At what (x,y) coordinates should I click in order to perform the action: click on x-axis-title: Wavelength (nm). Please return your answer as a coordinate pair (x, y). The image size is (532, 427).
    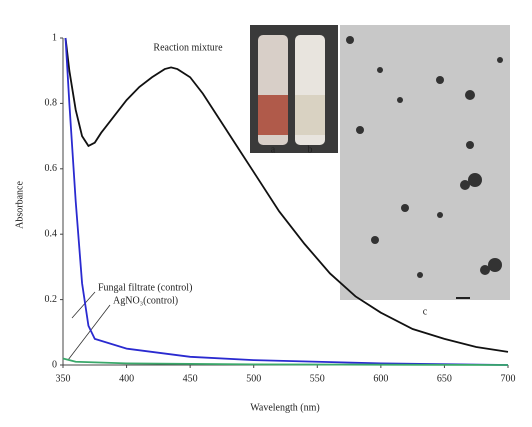
    Looking at the image, I should click on (284, 407).